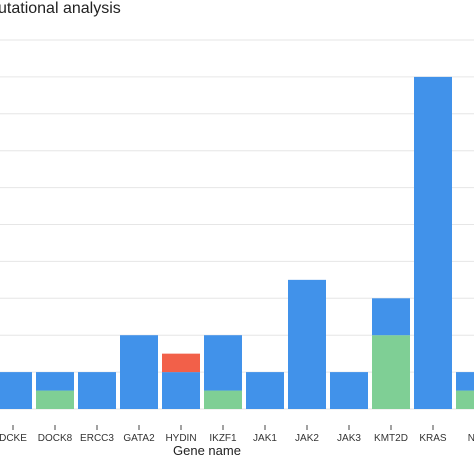 The image size is (474, 474). What do you see at coordinates (180, 438) in the screenshot?
I see `x-tick-label: HYDIN` at bounding box center [180, 438].